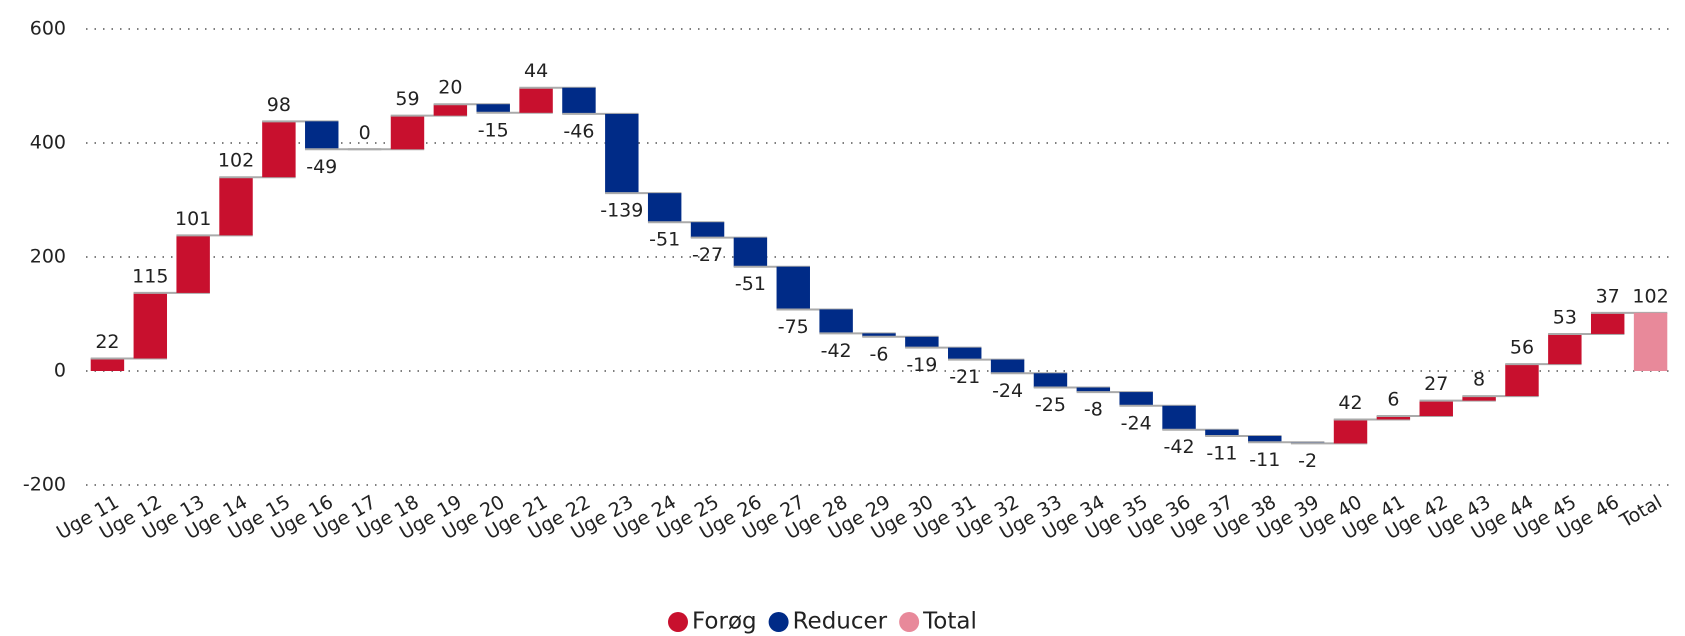 The width and height of the screenshot is (1685, 636). I want to click on data-label: -2, so click(1307, 461).